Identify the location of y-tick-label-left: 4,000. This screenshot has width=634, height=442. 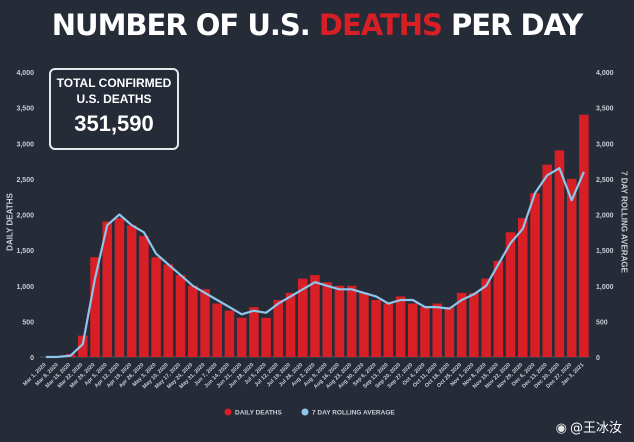
(25, 73).